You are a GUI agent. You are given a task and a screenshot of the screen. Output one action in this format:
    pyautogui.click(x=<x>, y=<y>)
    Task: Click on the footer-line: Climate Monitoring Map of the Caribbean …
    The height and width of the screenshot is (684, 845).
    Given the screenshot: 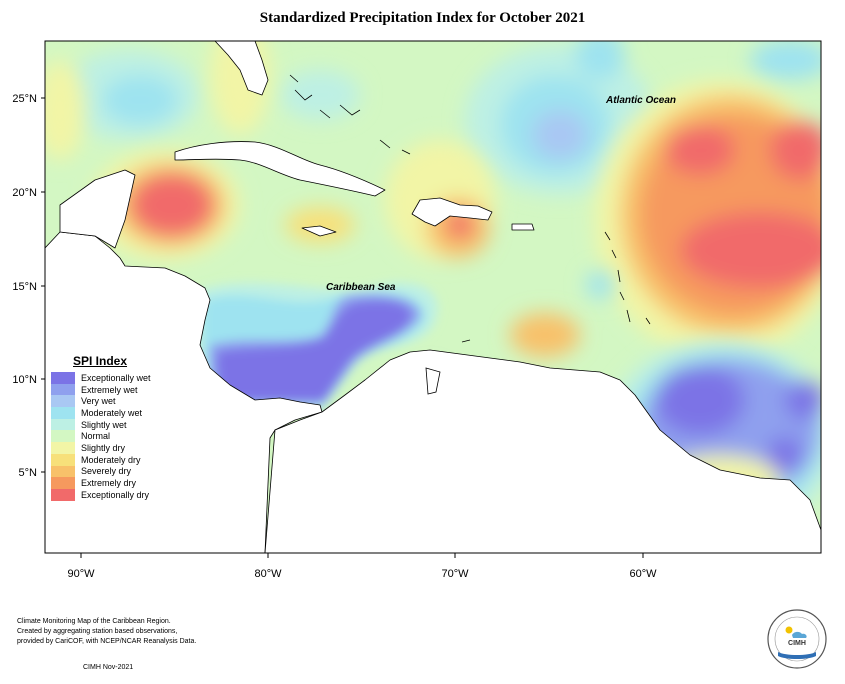 What is the action you would take?
    pyautogui.click(x=94, y=621)
    